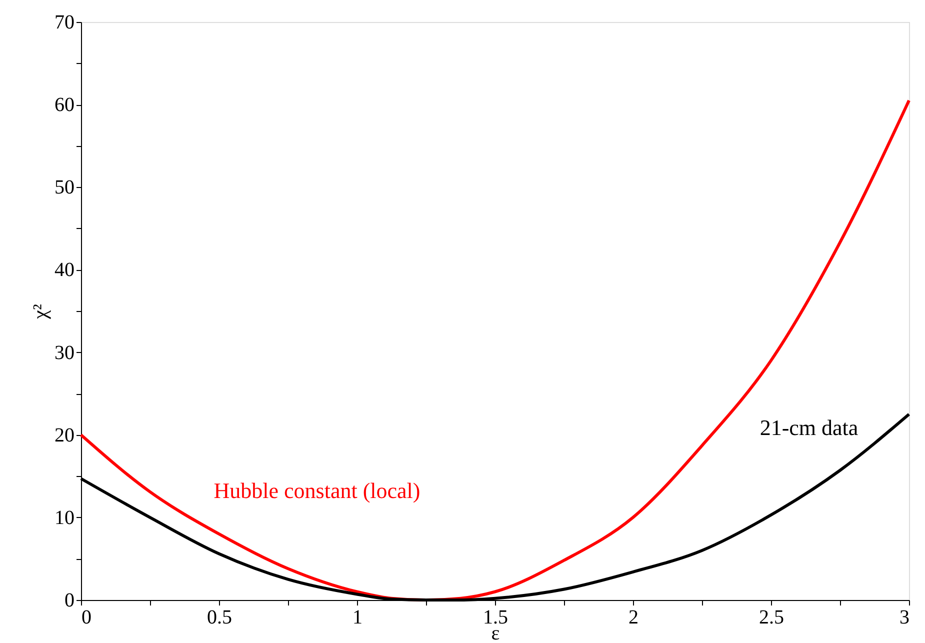 This screenshot has width=925, height=643. Describe the element at coordinates (64, 105) in the screenshot. I see `y-tick-label: 60` at that location.